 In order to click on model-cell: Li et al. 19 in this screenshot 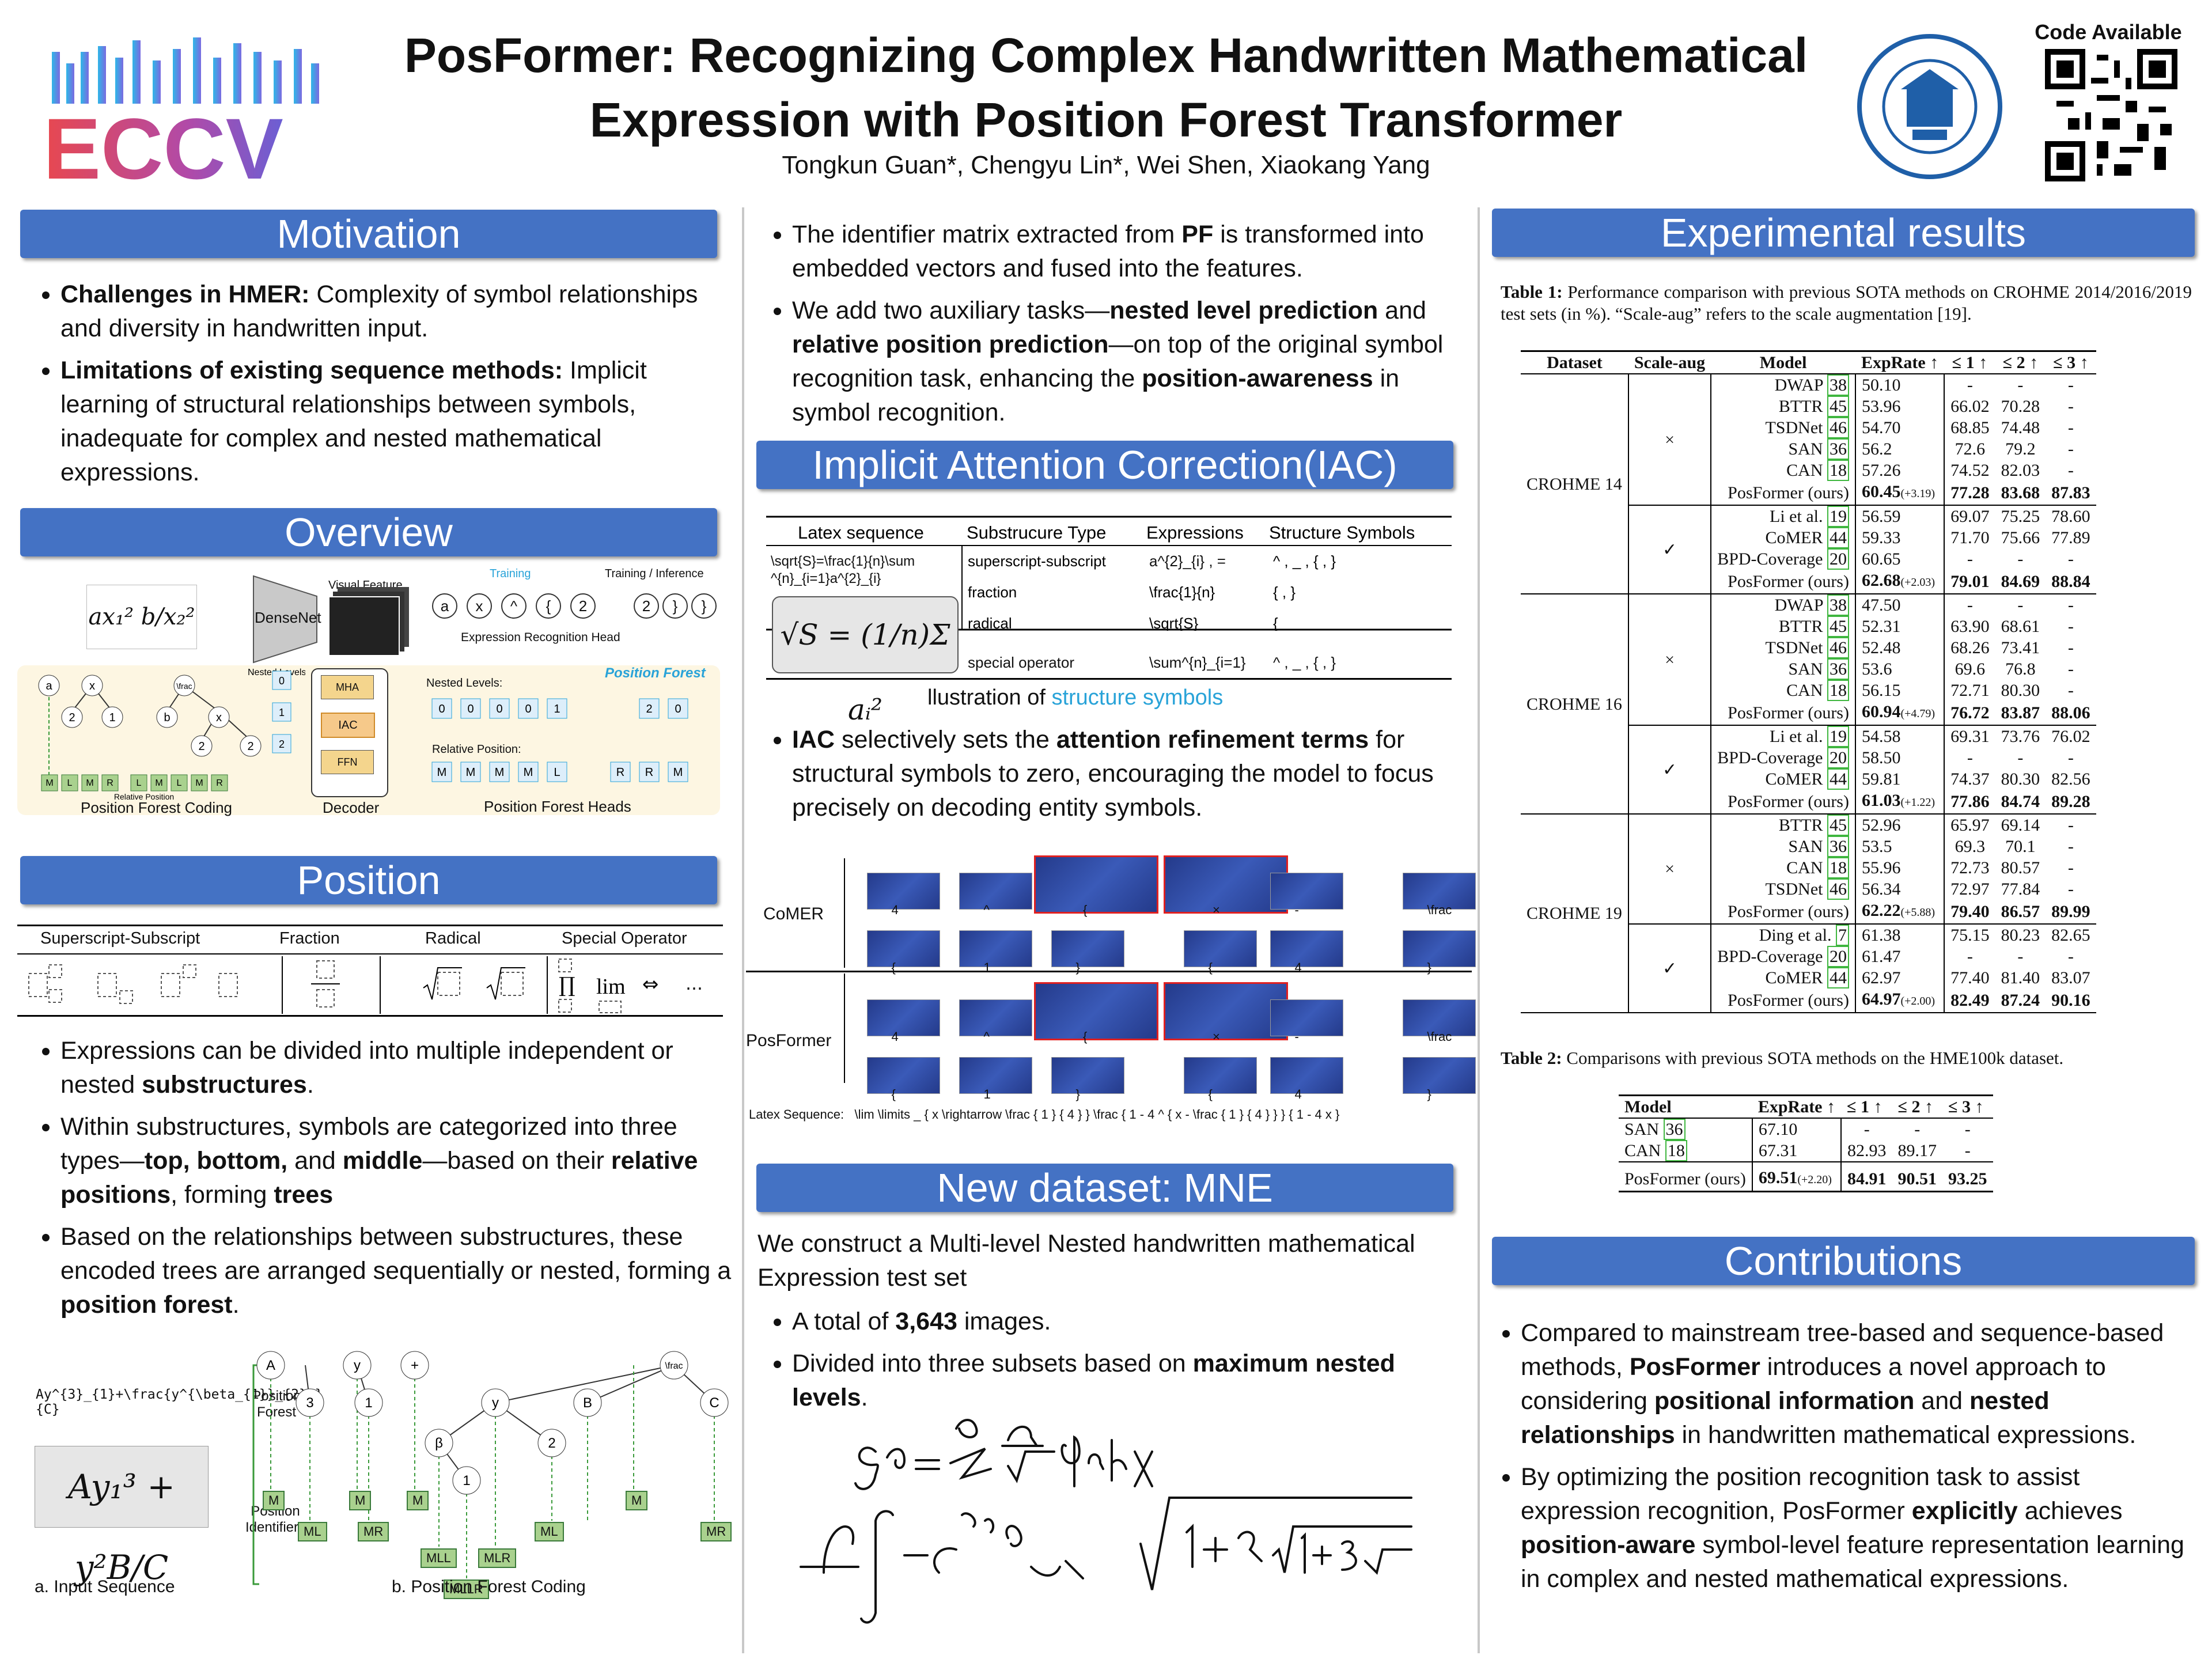, I will do `click(1783, 736)`.